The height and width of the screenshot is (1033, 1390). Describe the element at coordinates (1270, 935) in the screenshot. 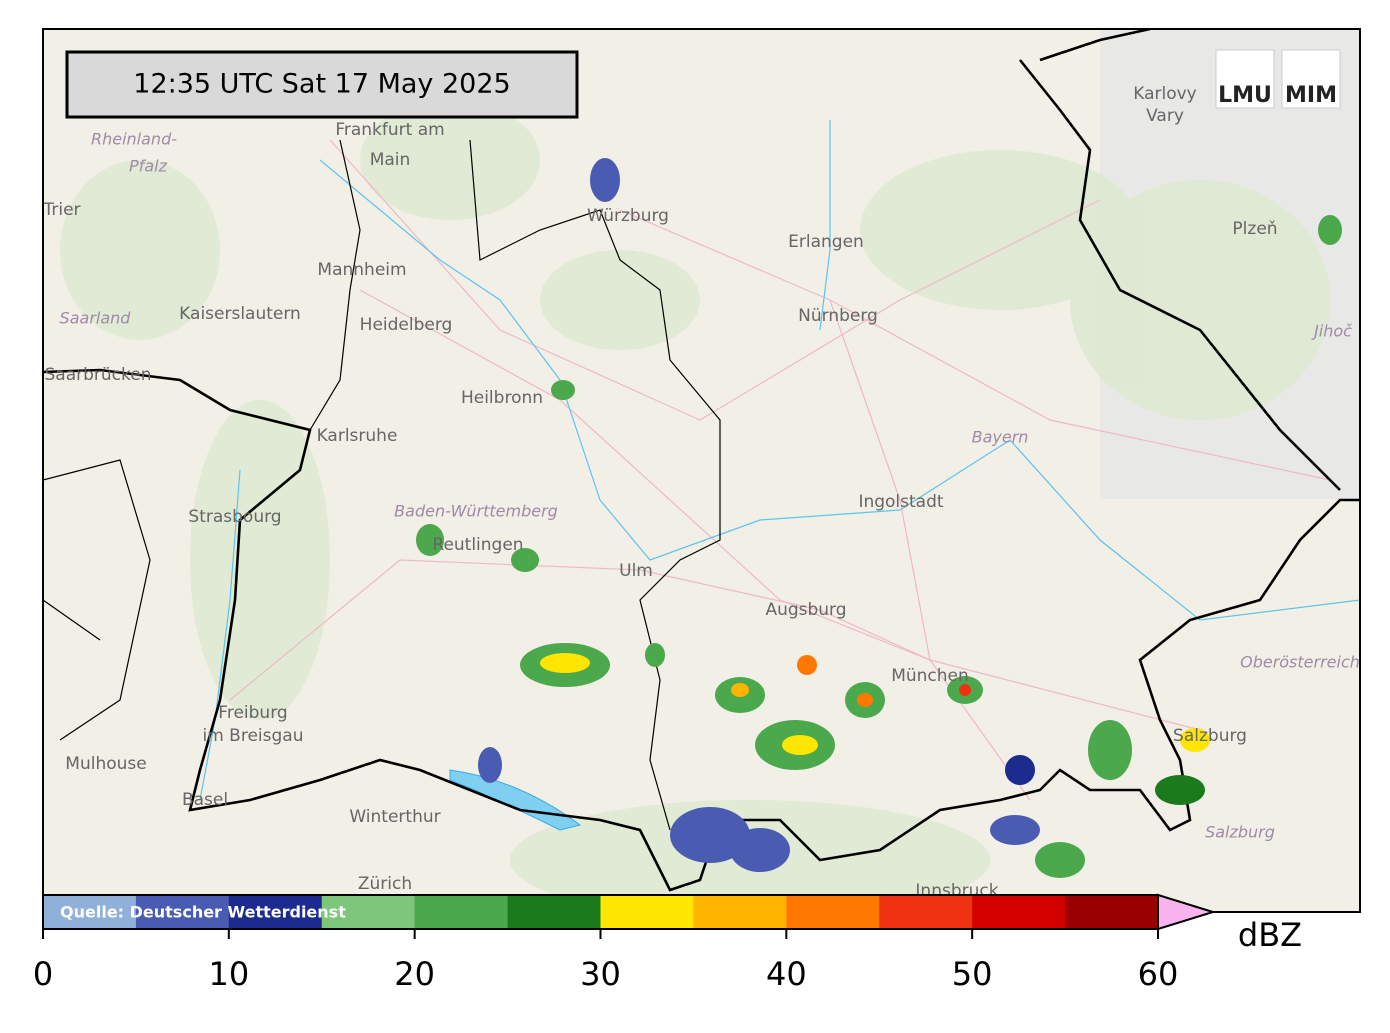

I see `colorbar-unit: dBZ` at that location.